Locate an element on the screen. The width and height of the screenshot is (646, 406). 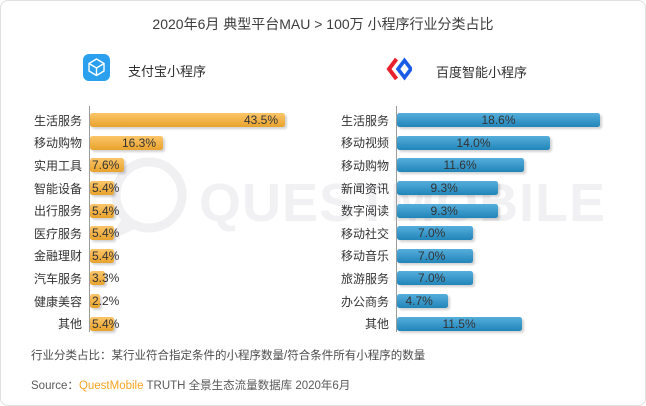
bar-row: 移动社交 7.0% is located at coordinates (483, 233).